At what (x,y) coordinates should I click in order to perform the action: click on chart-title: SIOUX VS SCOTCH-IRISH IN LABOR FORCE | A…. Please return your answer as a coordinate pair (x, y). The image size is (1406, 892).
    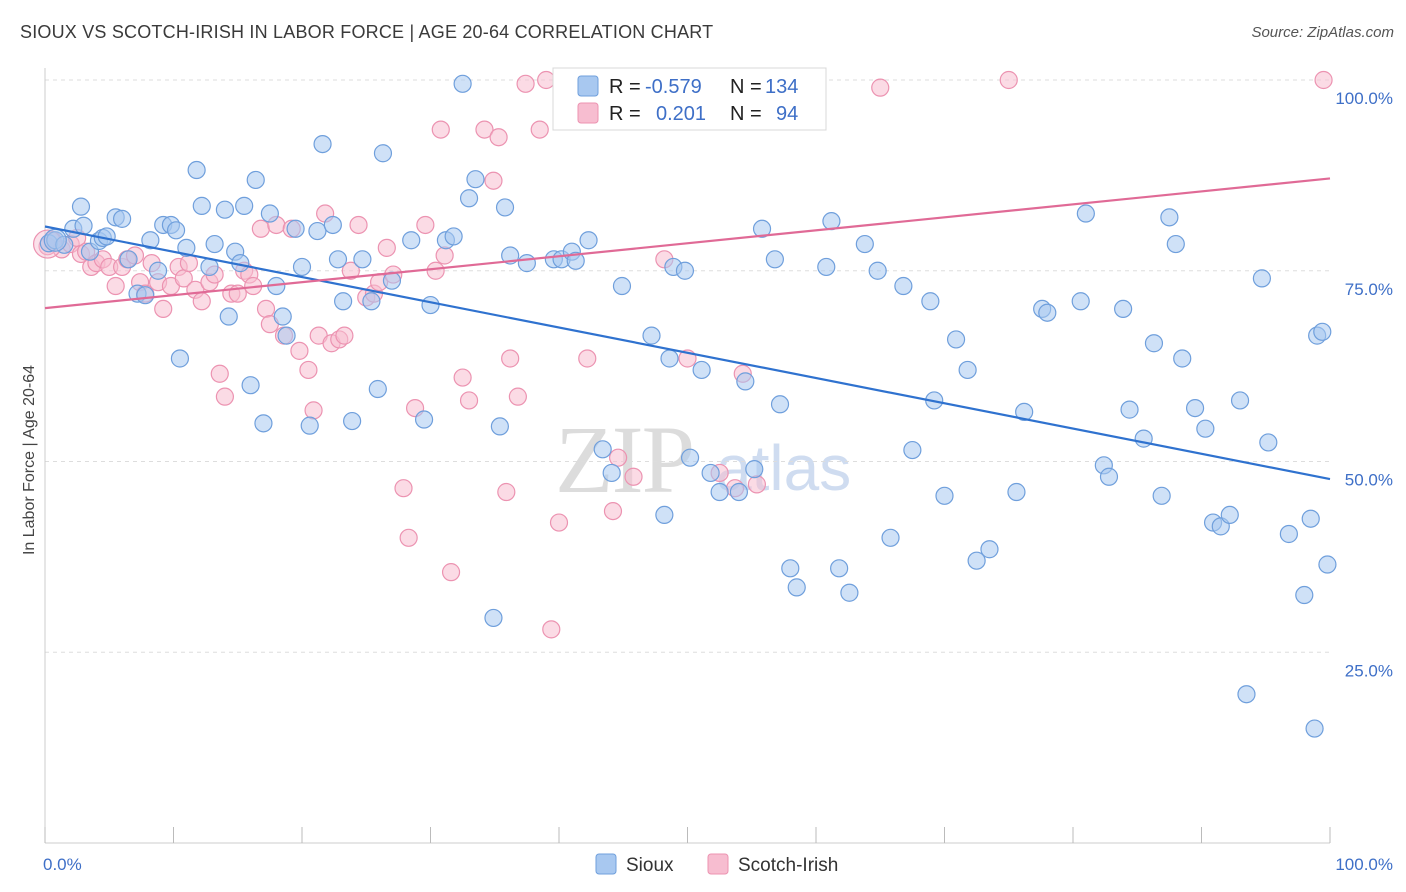
    Looking at the image, I should click on (367, 32).